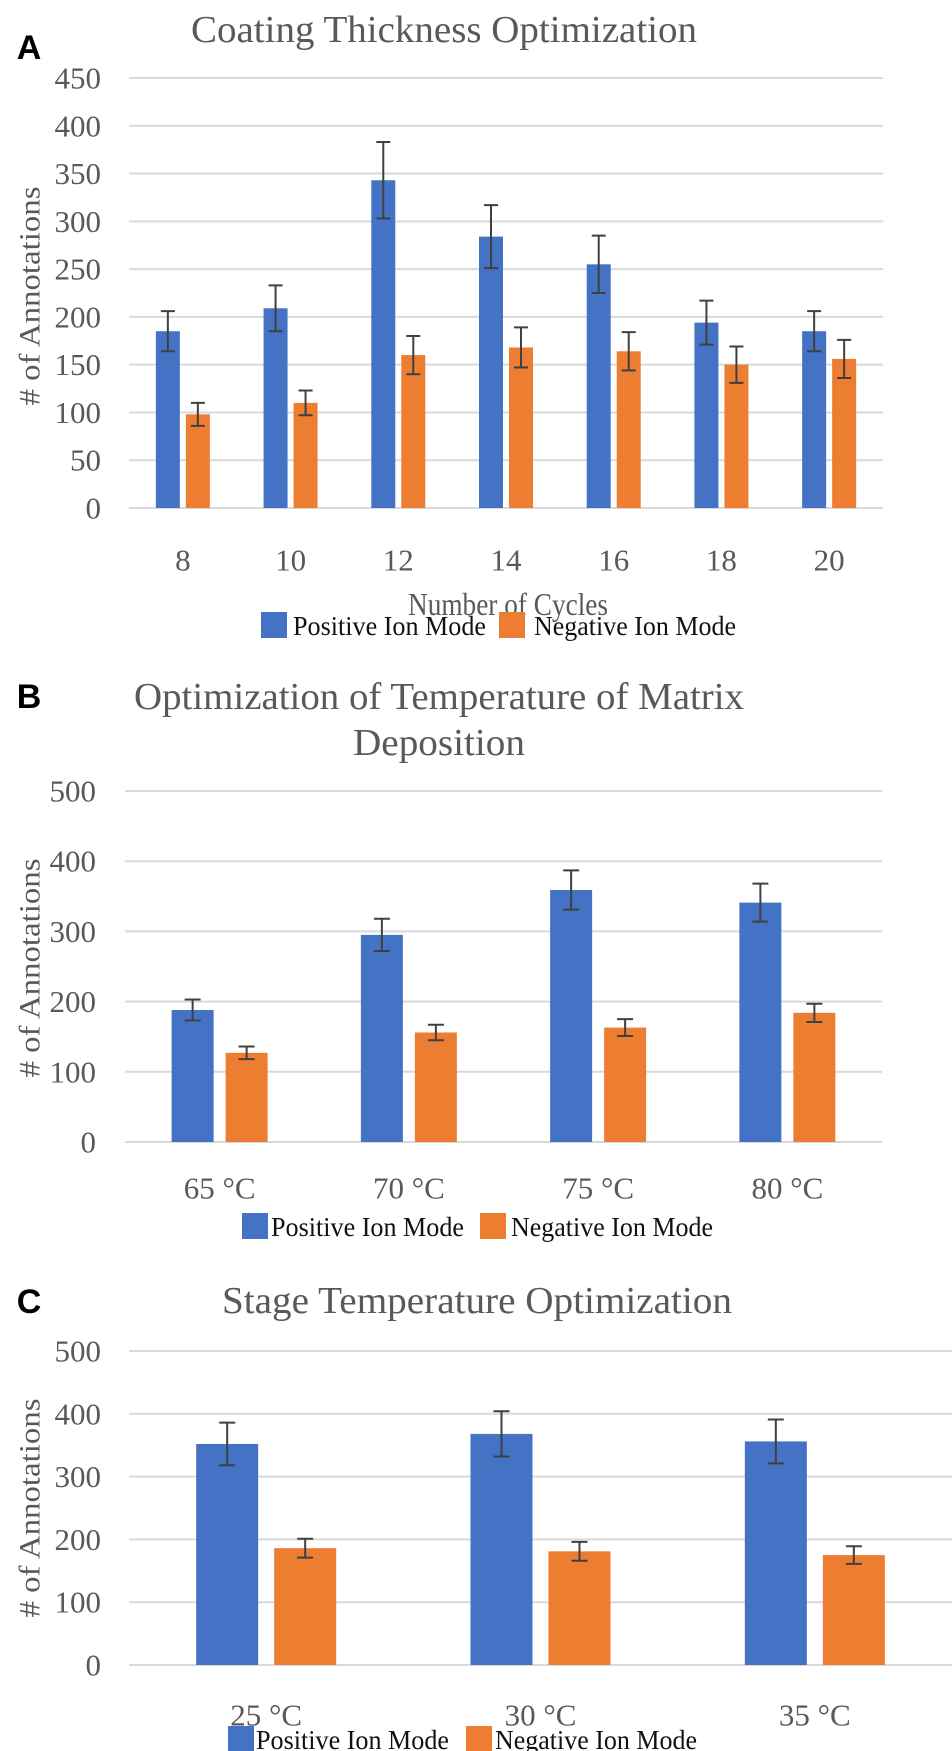  What do you see at coordinates (439, 697) in the screenshot?
I see `chart-title: Optimization of Temperature of Matrix` at bounding box center [439, 697].